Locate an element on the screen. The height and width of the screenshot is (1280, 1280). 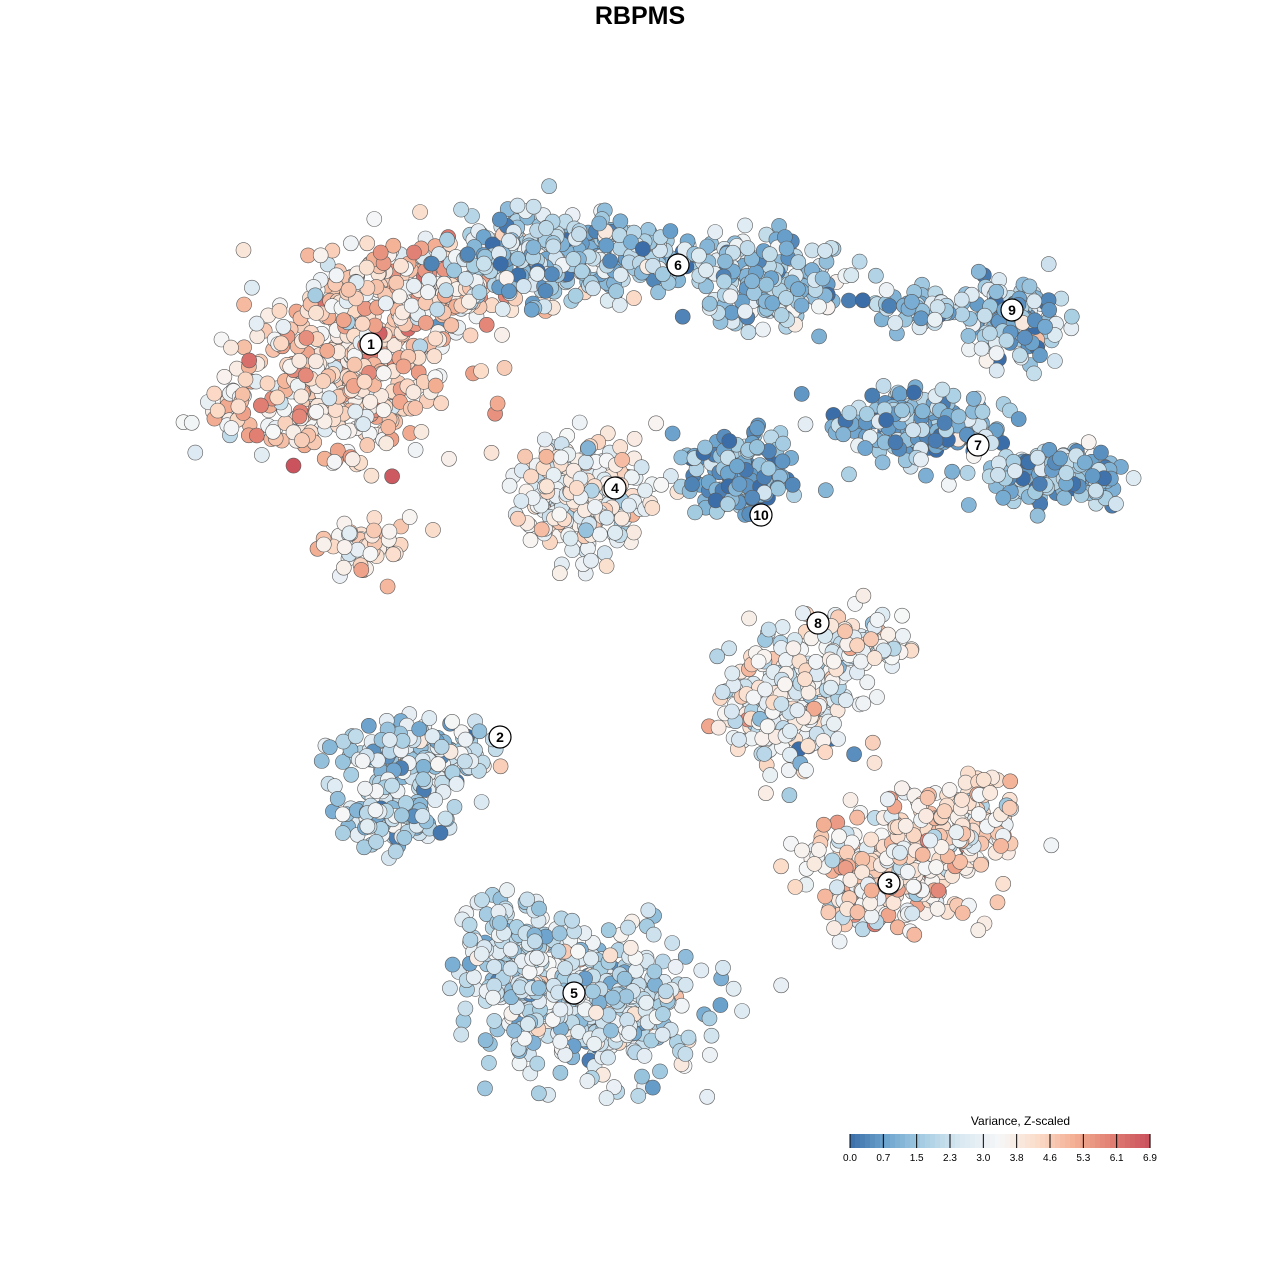
colorbar-tick-label: 4.6 is located at coordinates (1050, 1158).